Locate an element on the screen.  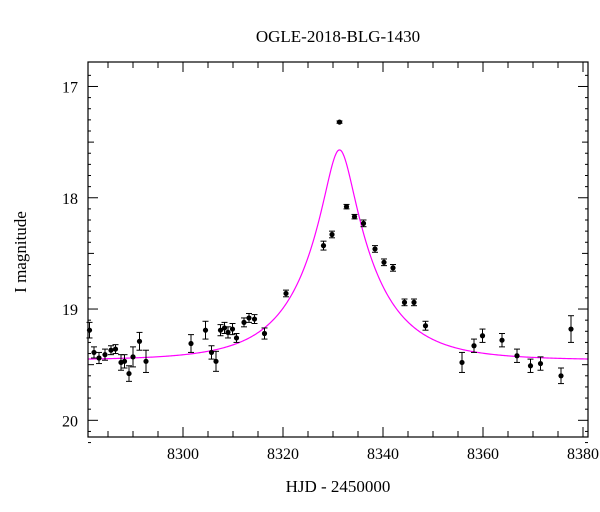
x-tick-label: 8360 is located at coordinates (483, 454).